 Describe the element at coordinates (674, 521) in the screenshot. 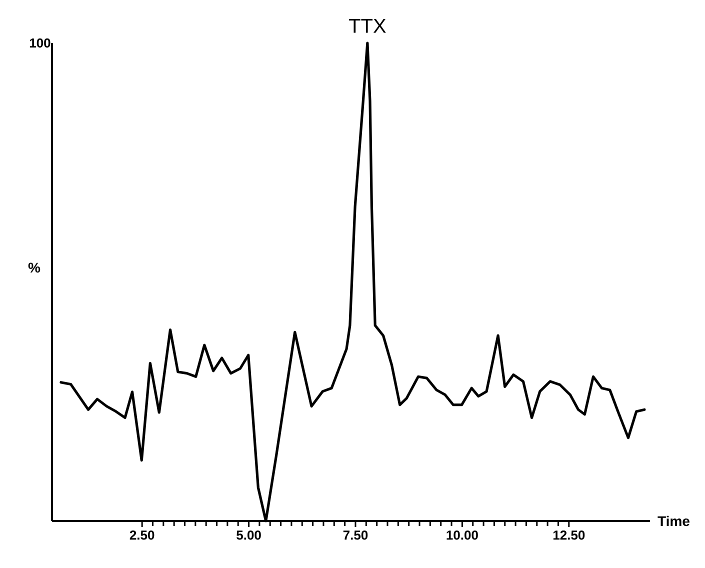

I see `x-axis-title: Time` at that location.